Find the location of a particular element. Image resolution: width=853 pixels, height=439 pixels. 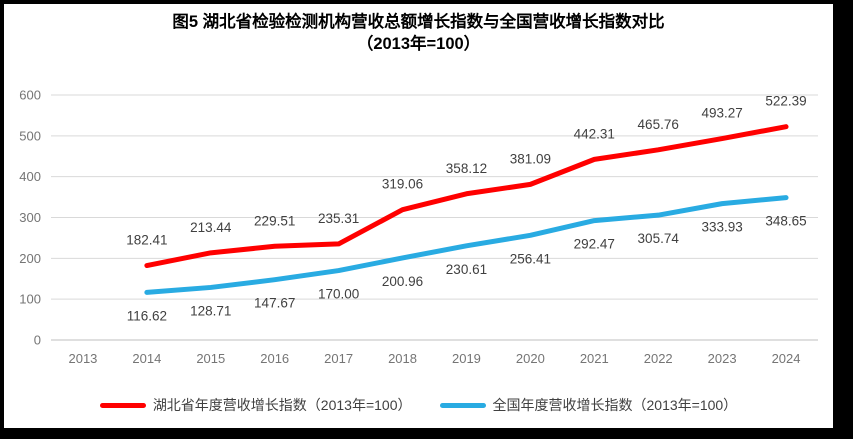

data-label: 200.96 is located at coordinates (402, 281).